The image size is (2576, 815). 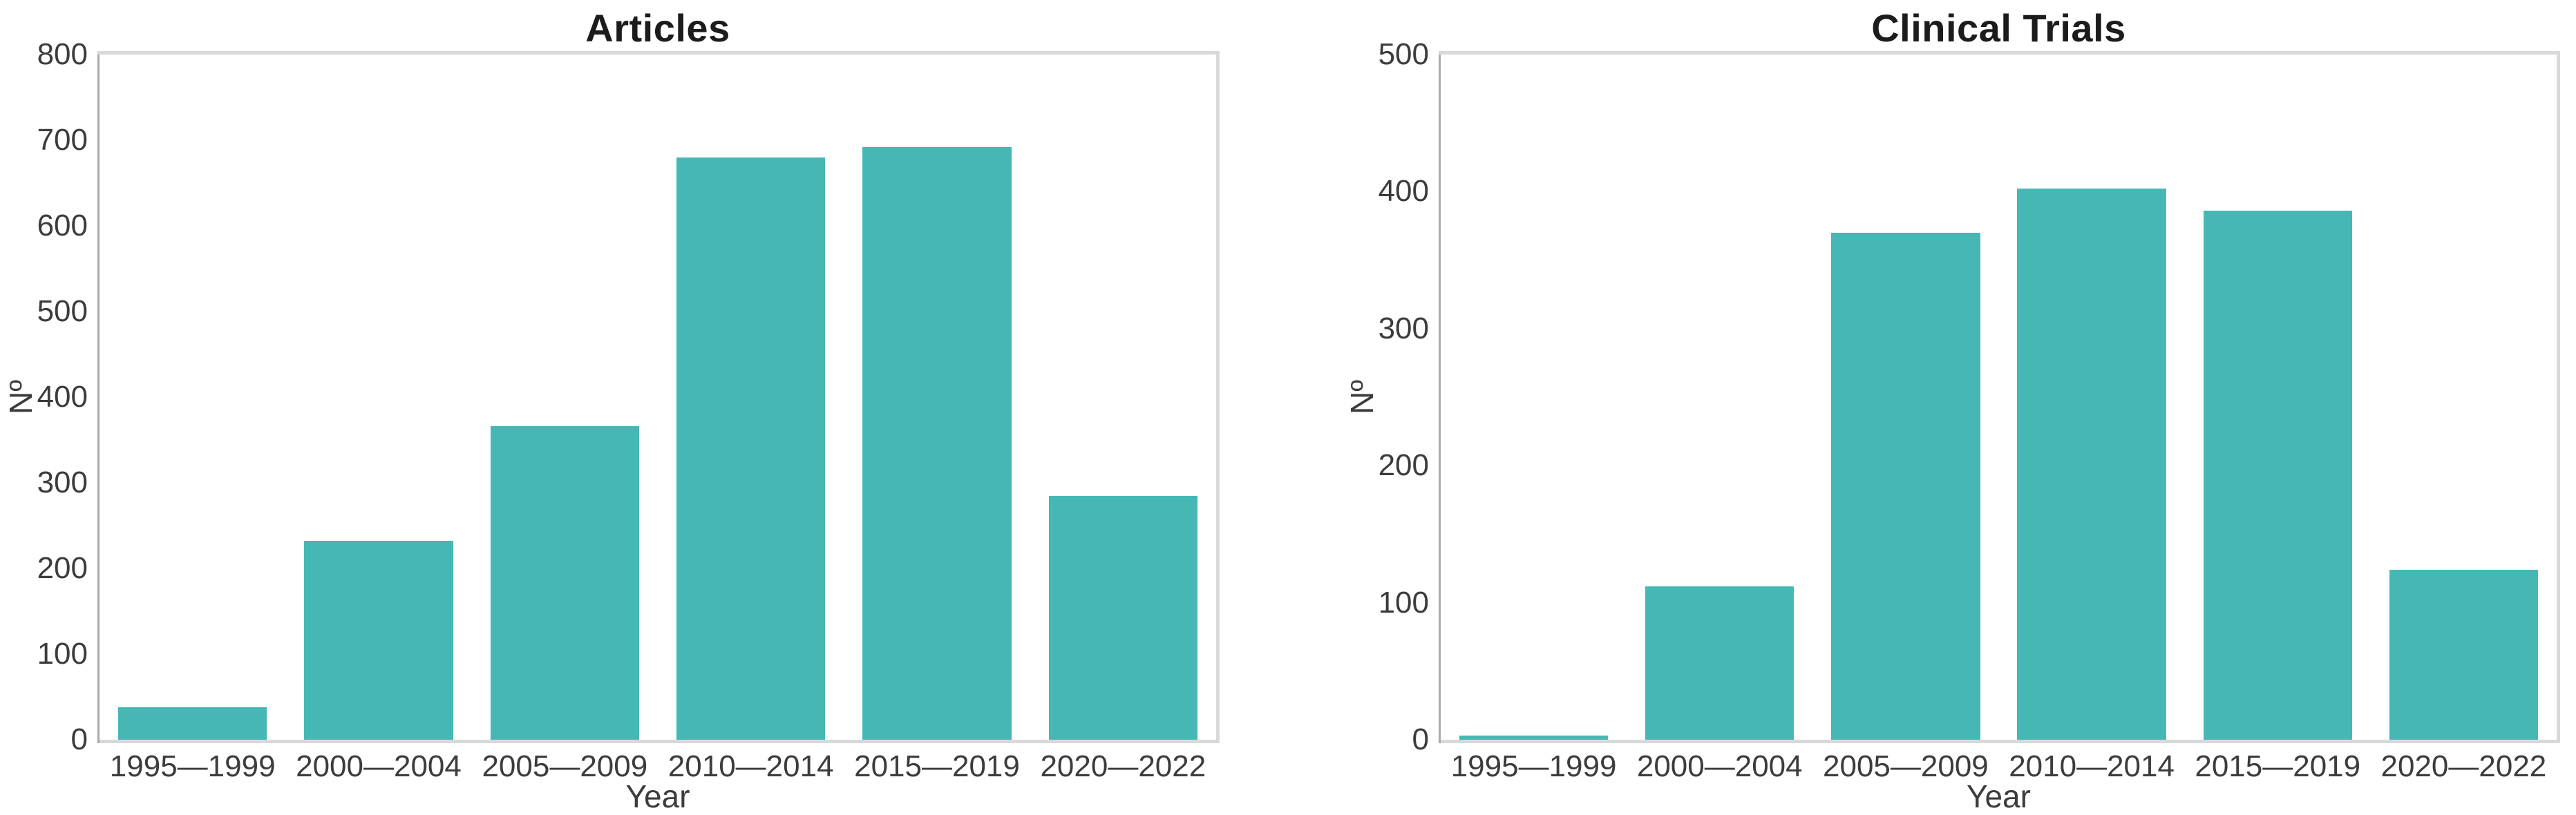 I want to click on y-axis-tick-label: 700, so click(x=62, y=140).